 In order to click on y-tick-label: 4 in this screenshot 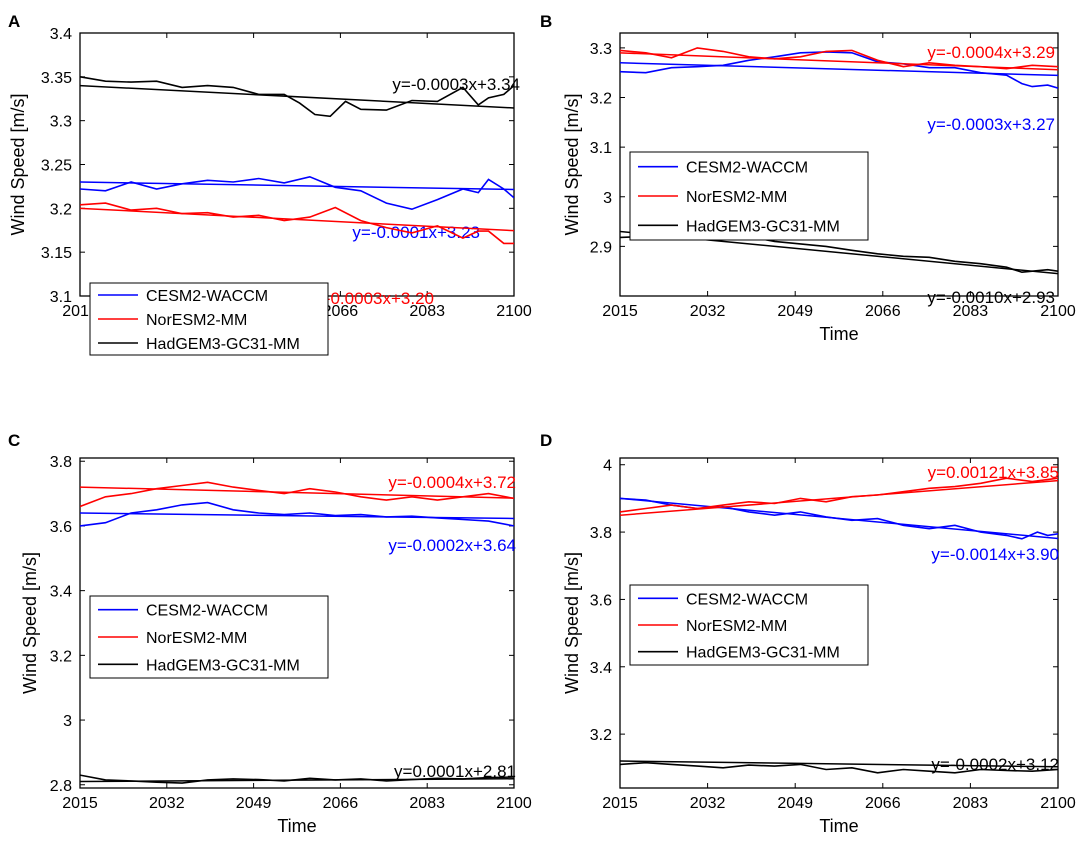, I will do `click(607, 466)`.